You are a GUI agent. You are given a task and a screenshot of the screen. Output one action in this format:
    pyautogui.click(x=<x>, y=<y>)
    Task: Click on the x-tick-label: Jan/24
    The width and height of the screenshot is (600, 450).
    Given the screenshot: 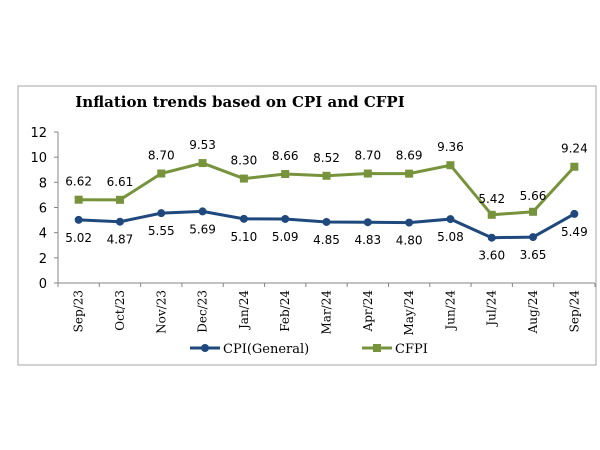 What is the action you would take?
    pyautogui.click(x=244, y=310)
    